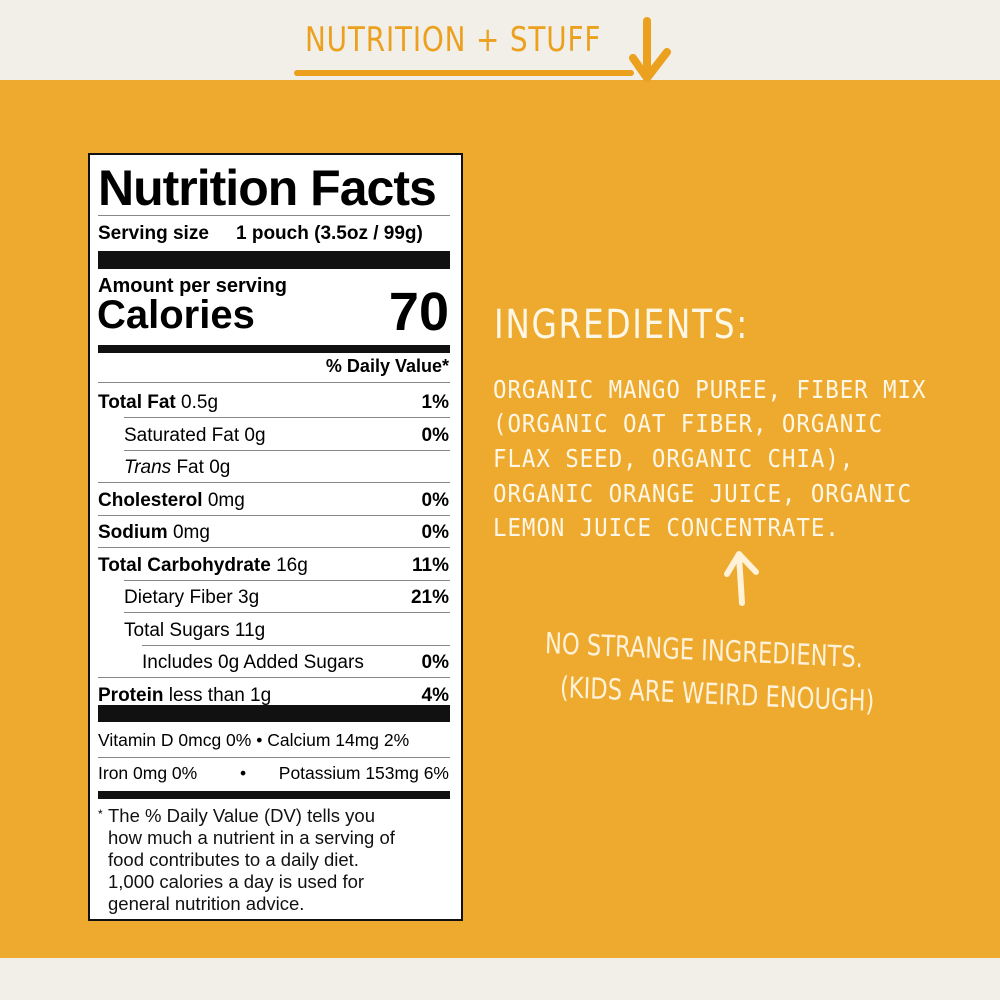  Describe the element at coordinates (250, 630) in the screenshot. I see `nutrient-amount: 11g` at that location.